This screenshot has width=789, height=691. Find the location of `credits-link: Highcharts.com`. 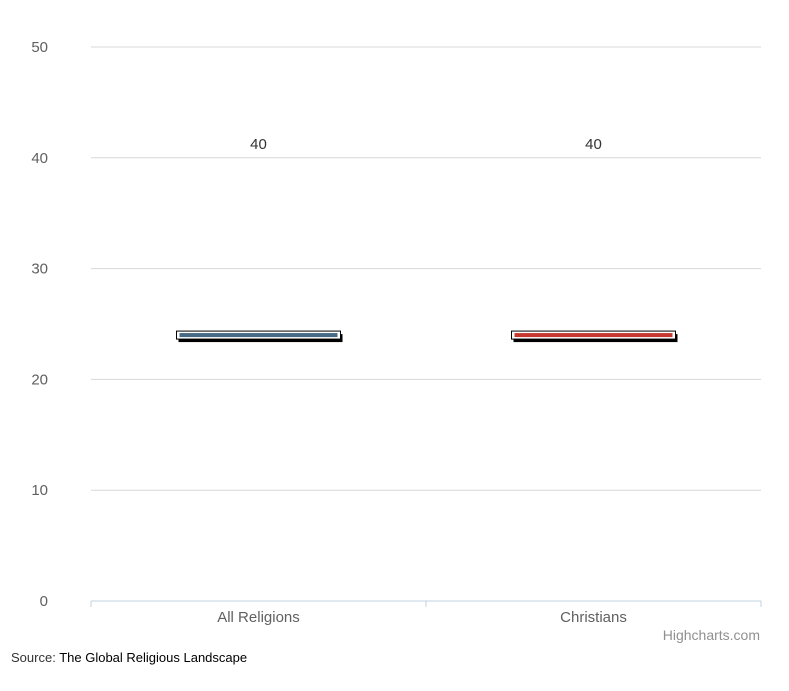

credits-link: Highcharts.com is located at coordinates (711, 635).